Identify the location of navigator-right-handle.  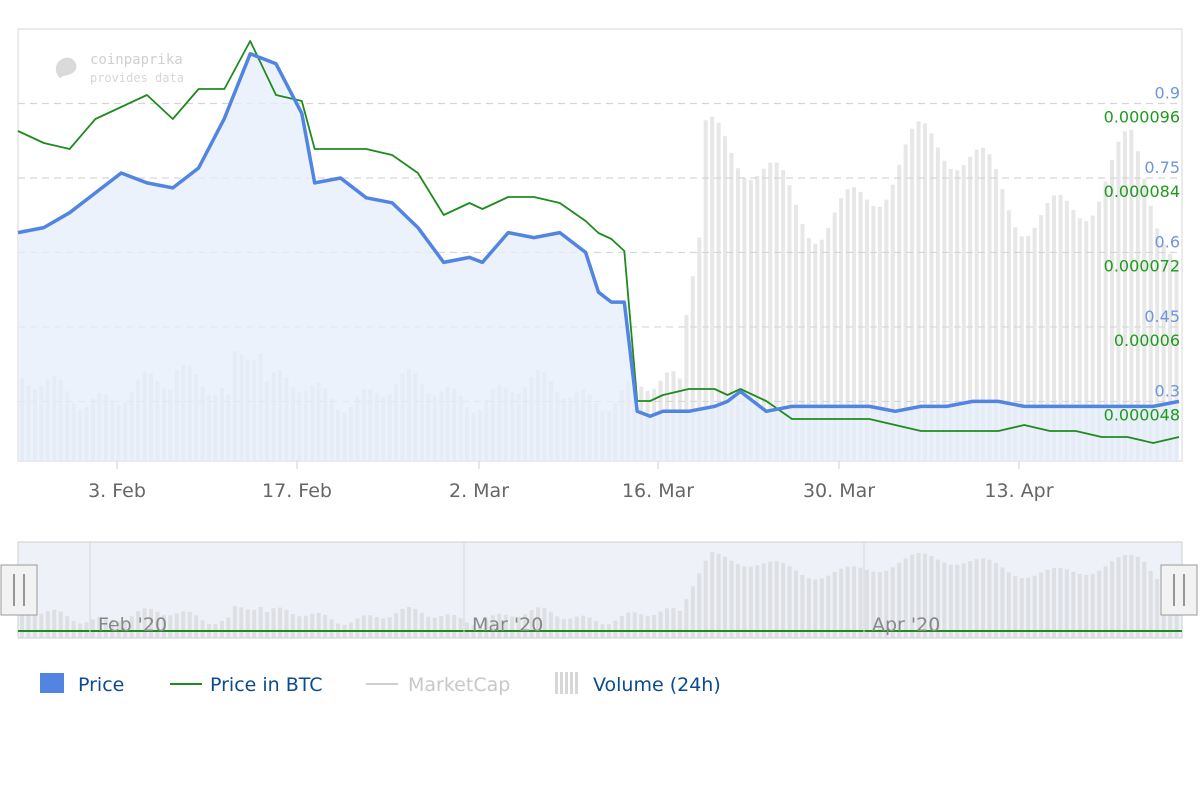
(1179, 590).